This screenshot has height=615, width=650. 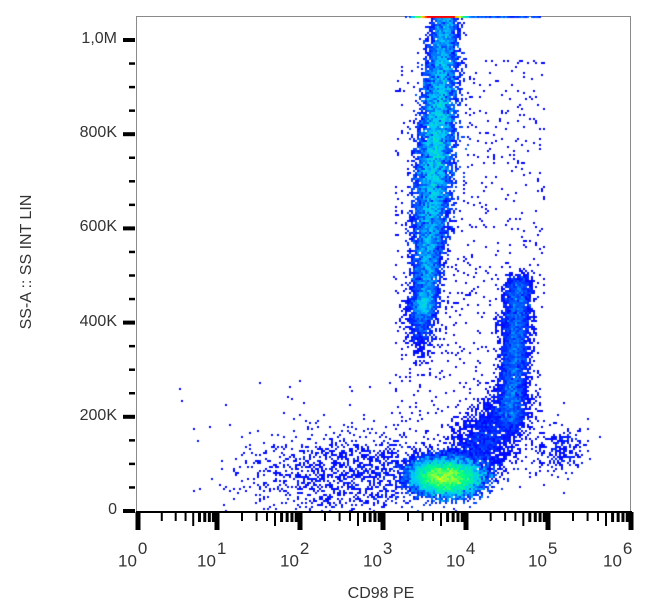 What do you see at coordinates (381, 593) in the screenshot?
I see `x-axis-title: CD98 PE` at bounding box center [381, 593].